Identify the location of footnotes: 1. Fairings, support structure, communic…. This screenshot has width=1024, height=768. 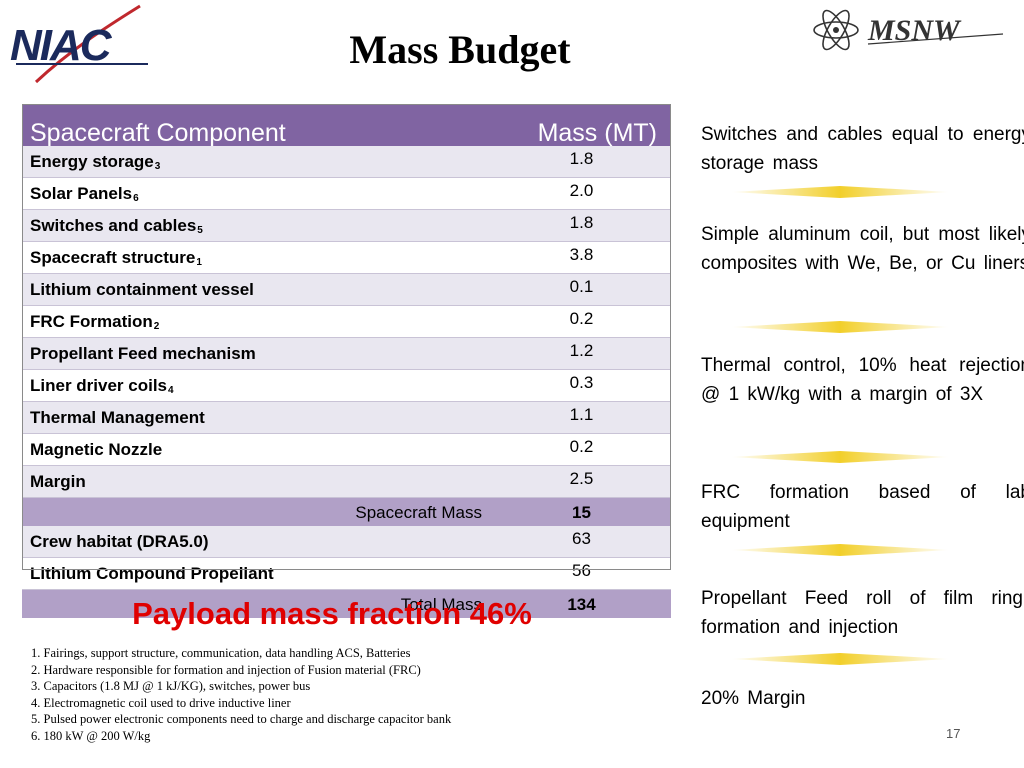
(241, 695).